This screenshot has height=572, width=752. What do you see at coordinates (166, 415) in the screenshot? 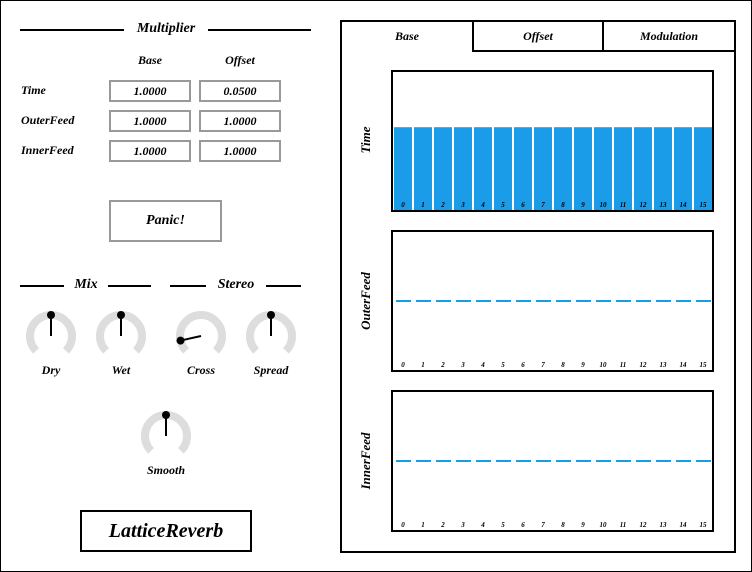
I see `smooth-knob-handle` at bounding box center [166, 415].